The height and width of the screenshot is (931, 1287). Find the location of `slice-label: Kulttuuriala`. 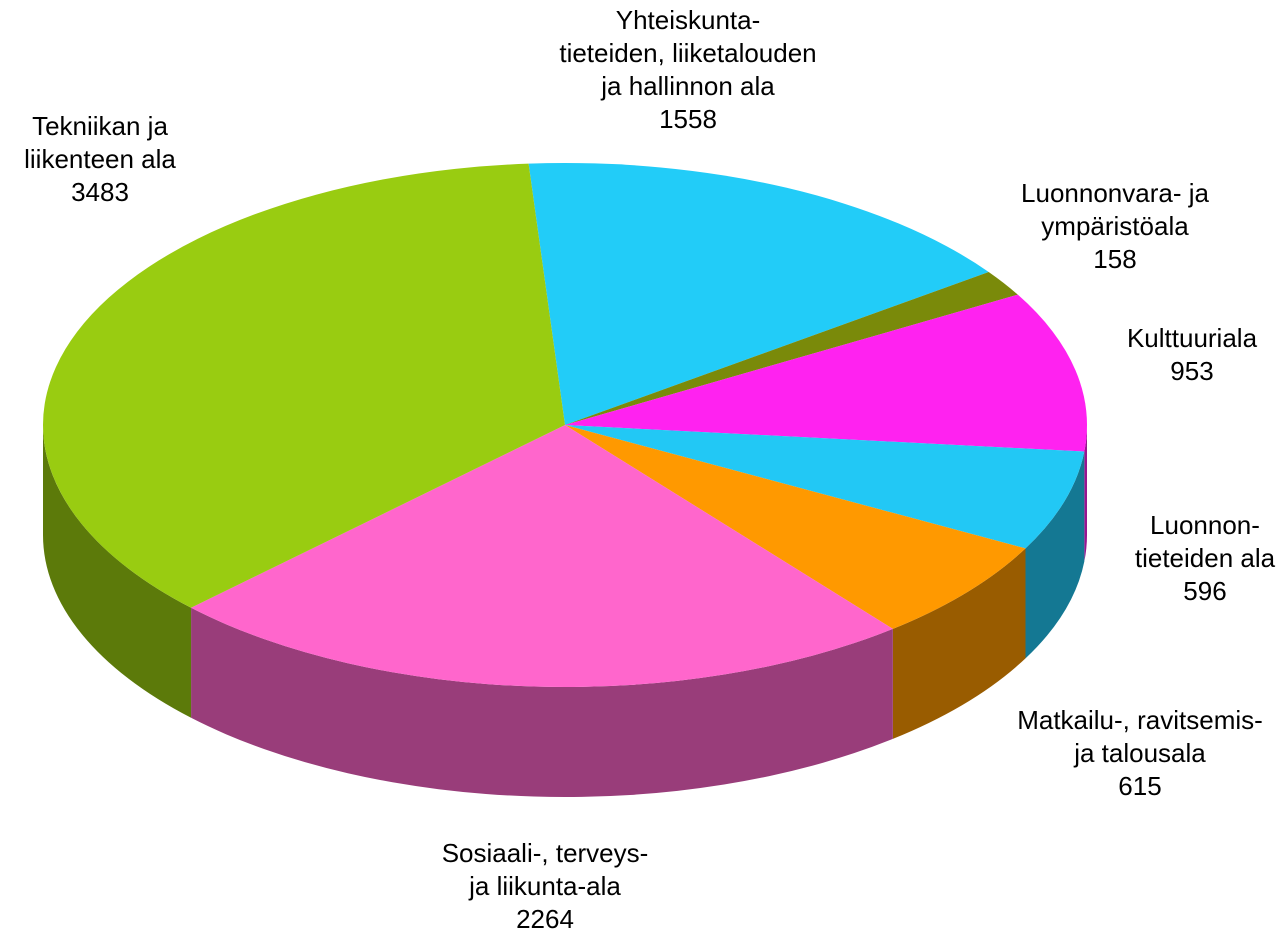

slice-label: Kulttuuriala is located at coordinates (1192, 338).